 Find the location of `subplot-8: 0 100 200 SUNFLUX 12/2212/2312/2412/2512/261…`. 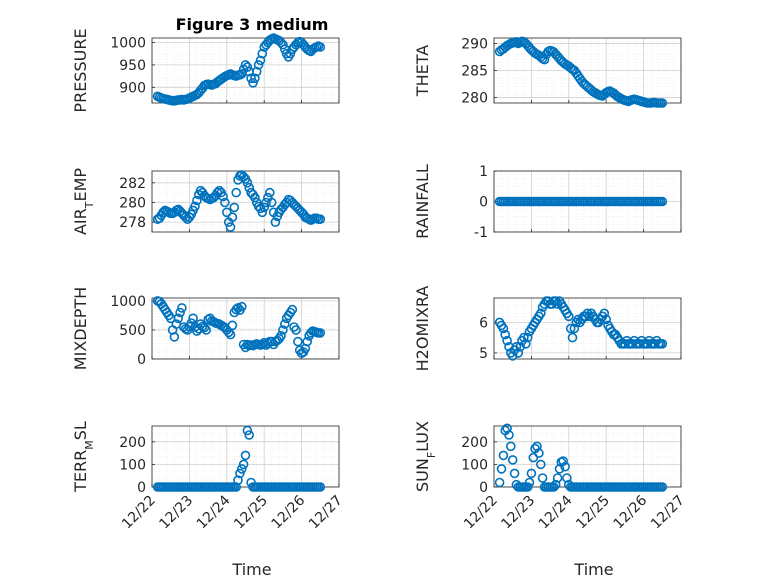

subplot-8: 0 100 200 SUNFLUX 12/2212/2312/2412/2512/261… is located at coordinates (550, 476).